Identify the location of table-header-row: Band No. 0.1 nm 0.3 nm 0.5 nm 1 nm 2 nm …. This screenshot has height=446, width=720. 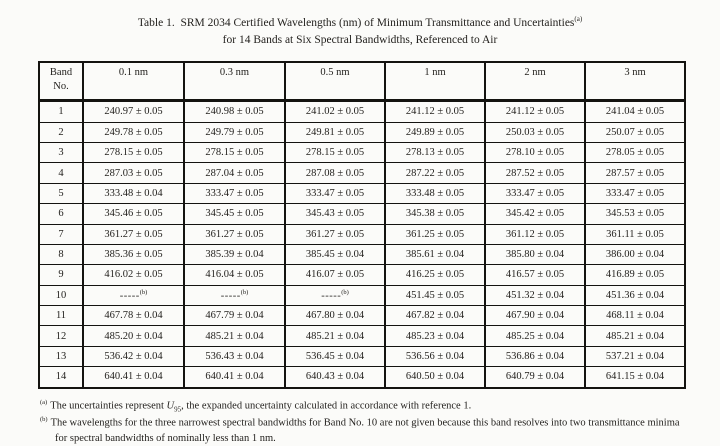
(362, 82).